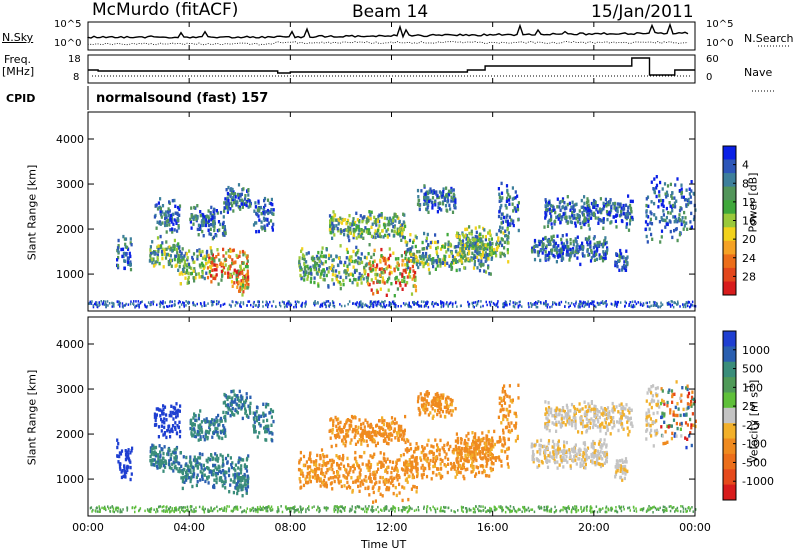  Describe the element at coordinates (18, 71) in the screenshot. I see `freq-label-line2: [MHz]` at that location.